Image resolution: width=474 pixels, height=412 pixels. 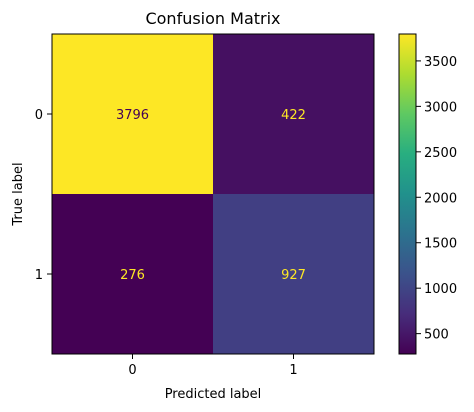 What do you see at coordinates (440, 153) in the screenshot?
I see `colorbar-tick-label: 2500` at bounding box center [440, 153].